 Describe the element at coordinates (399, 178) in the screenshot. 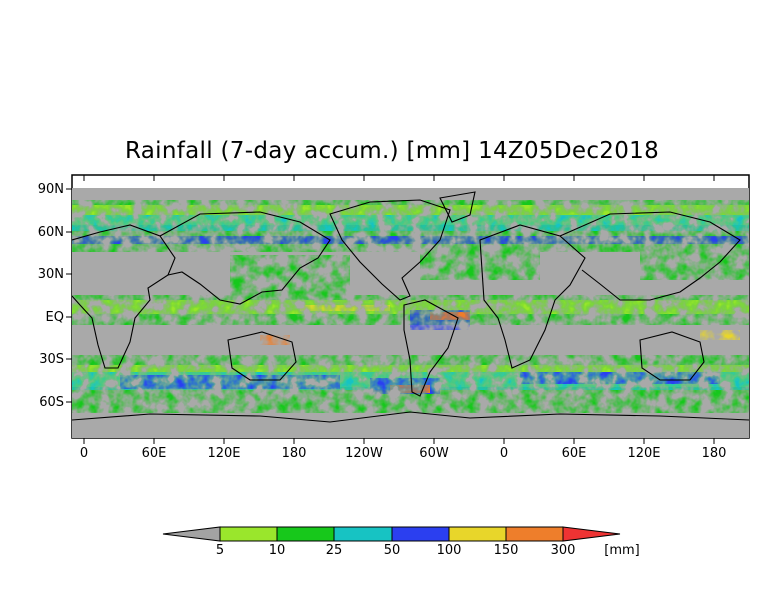

I see `top-ticks` at that location.